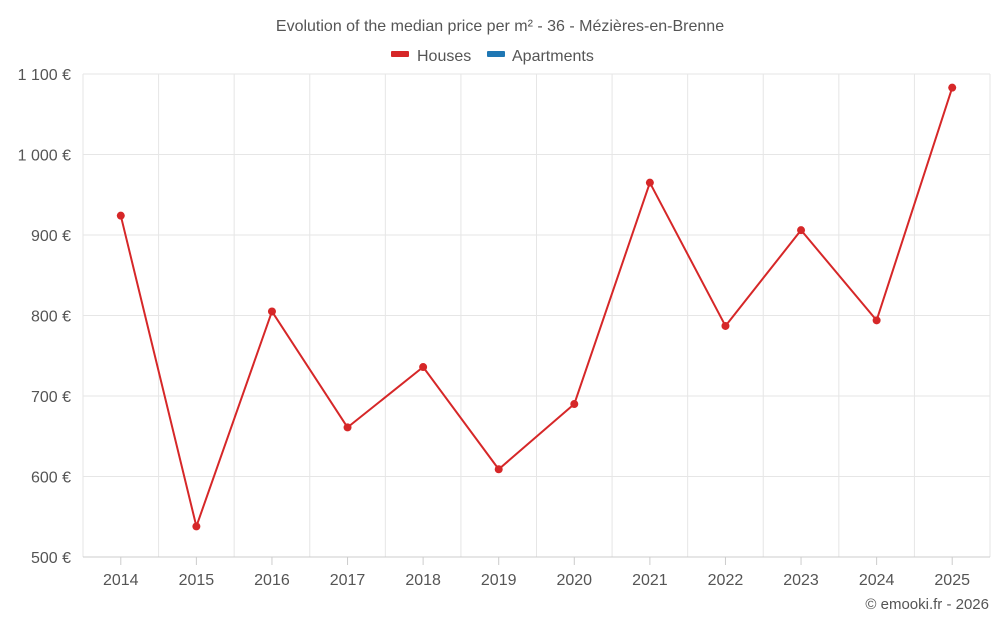 Image resolution: width=1000 pixels, height=625 pixels. What do you see at coordinates (400, 54) in the screenshot?
I see `legend-swatch-houses` at bounding box center [400, 54].